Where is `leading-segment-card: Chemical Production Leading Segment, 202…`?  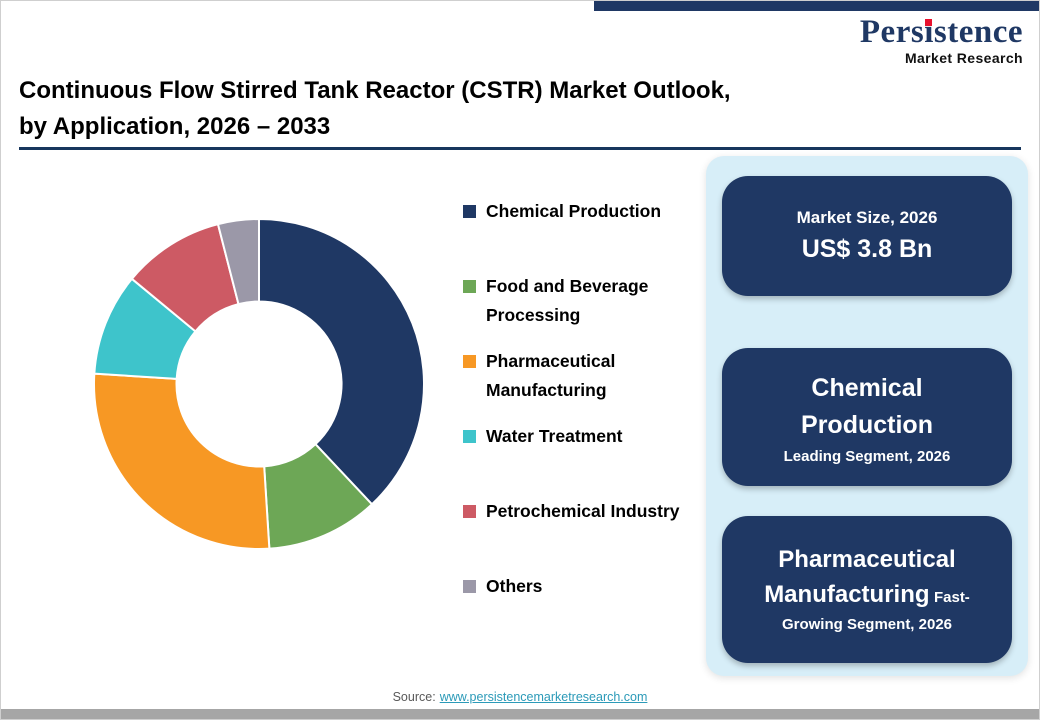
leading-segment-card: Chemical Production Leading Segment, 202… is located at coordinates (867, 417).